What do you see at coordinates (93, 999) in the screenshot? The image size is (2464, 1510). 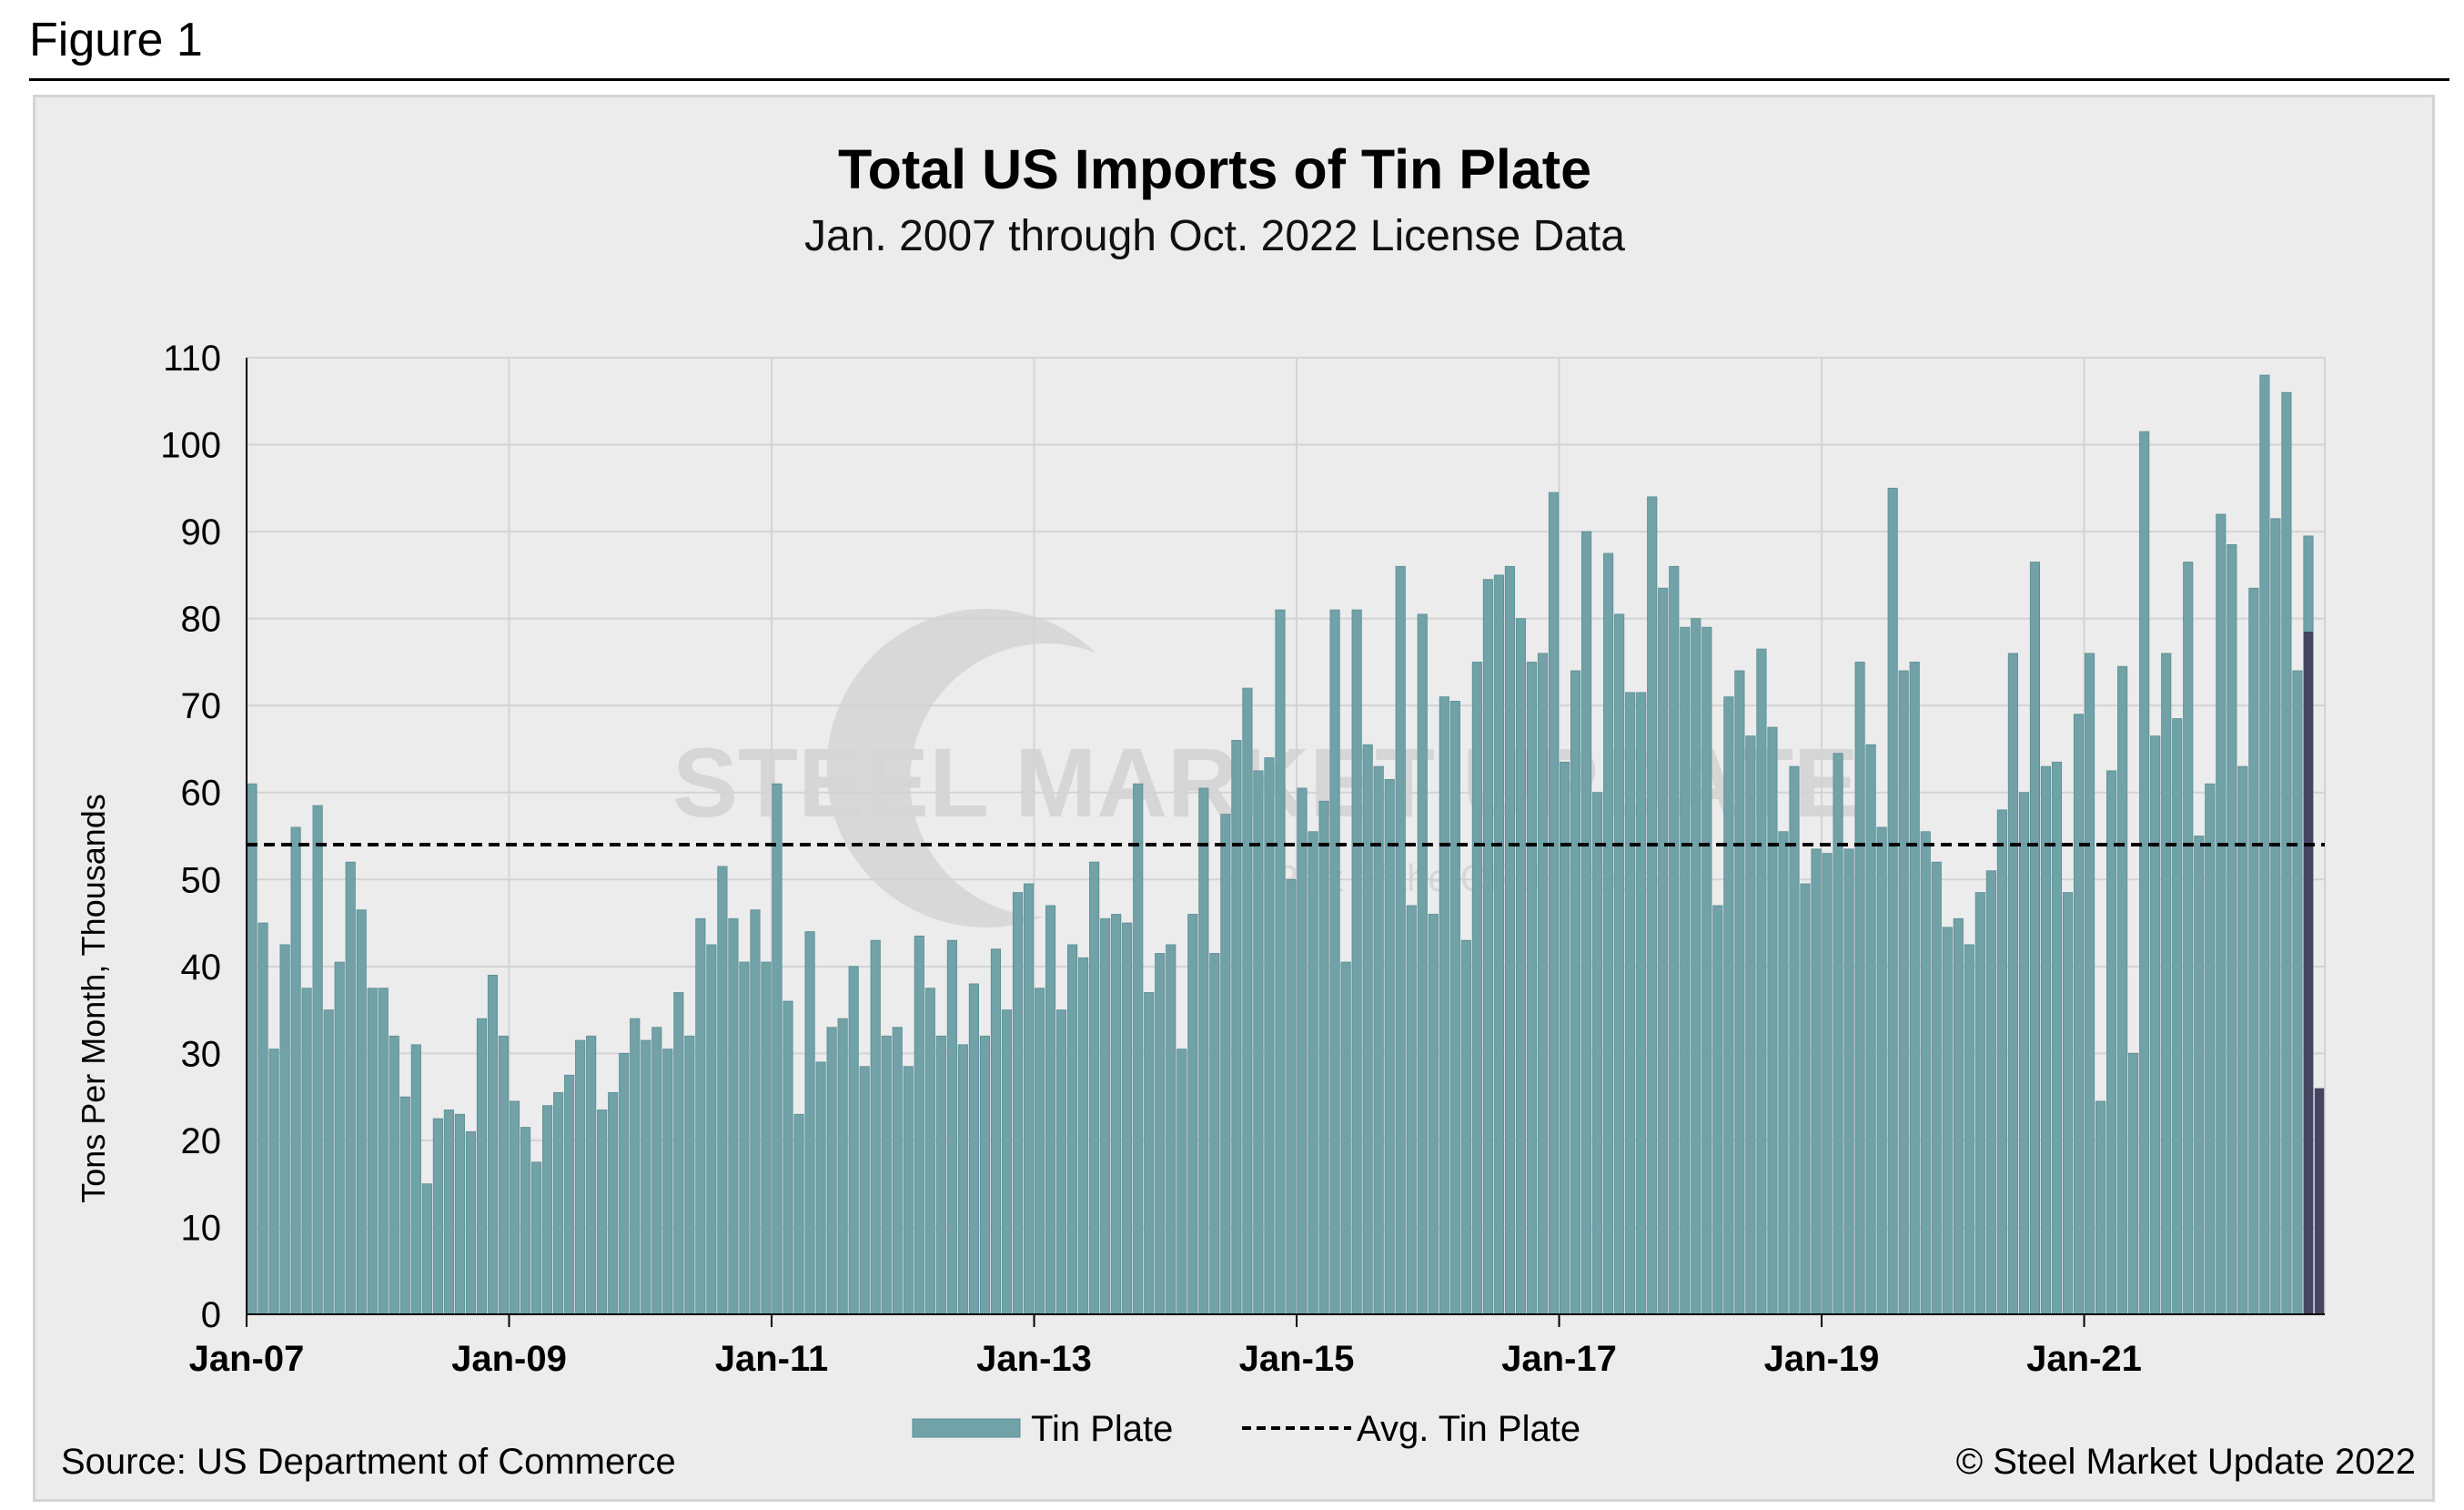 I see `y-axis-label: Tons Per Month, Thousands` at bounding box center [93, 999].